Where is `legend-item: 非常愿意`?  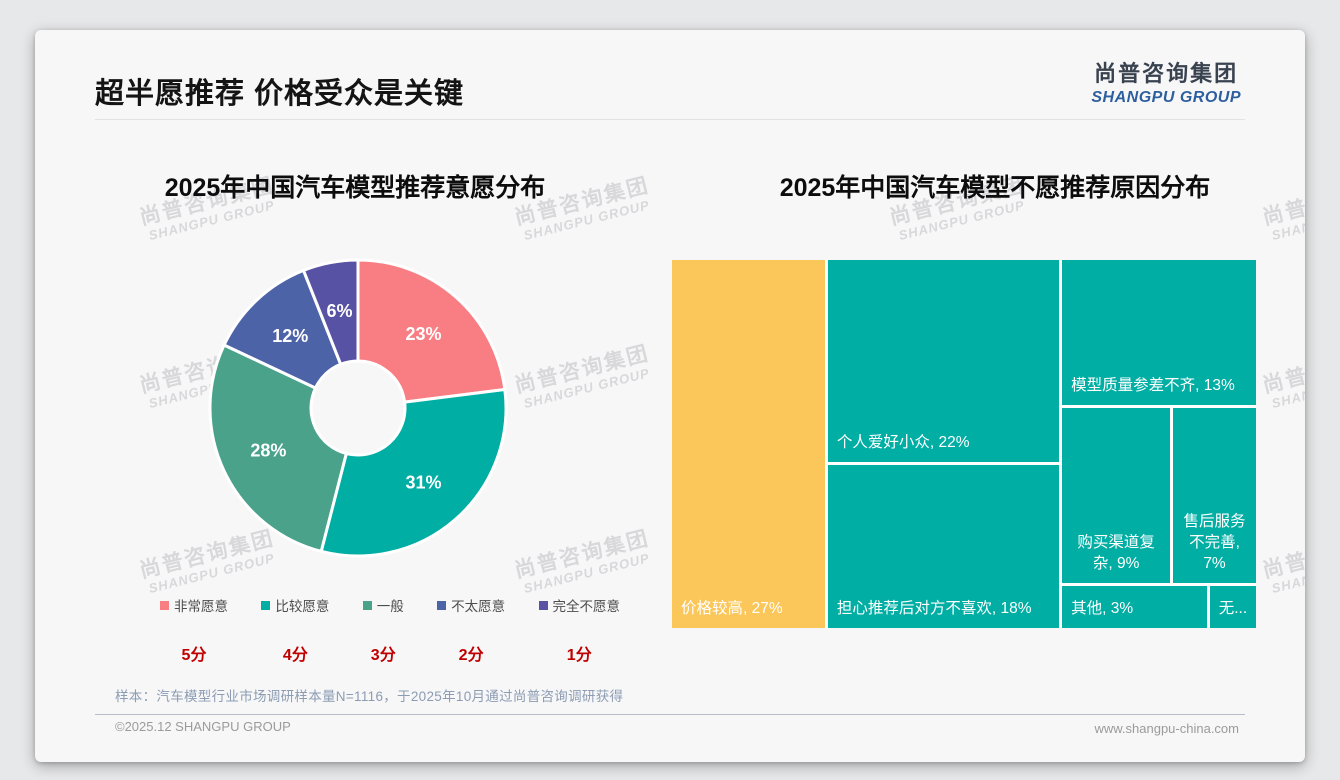
legend-item: 非常愿意 is located at coordinates (194, 605).